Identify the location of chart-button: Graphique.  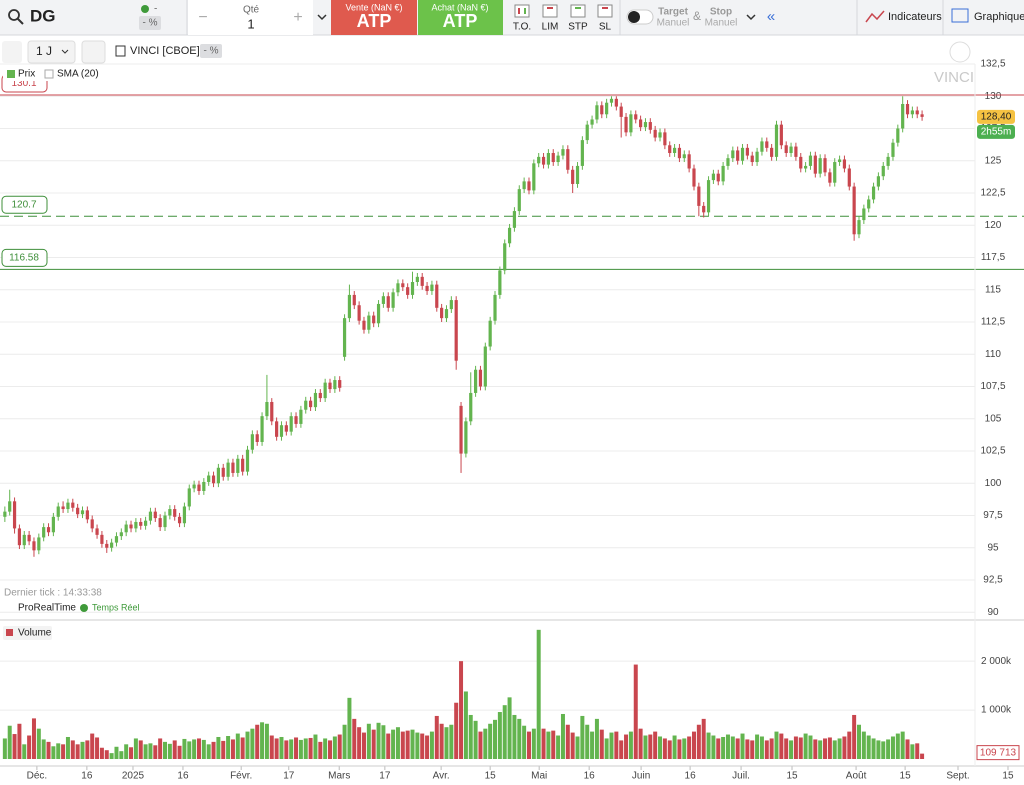
(999, 17).